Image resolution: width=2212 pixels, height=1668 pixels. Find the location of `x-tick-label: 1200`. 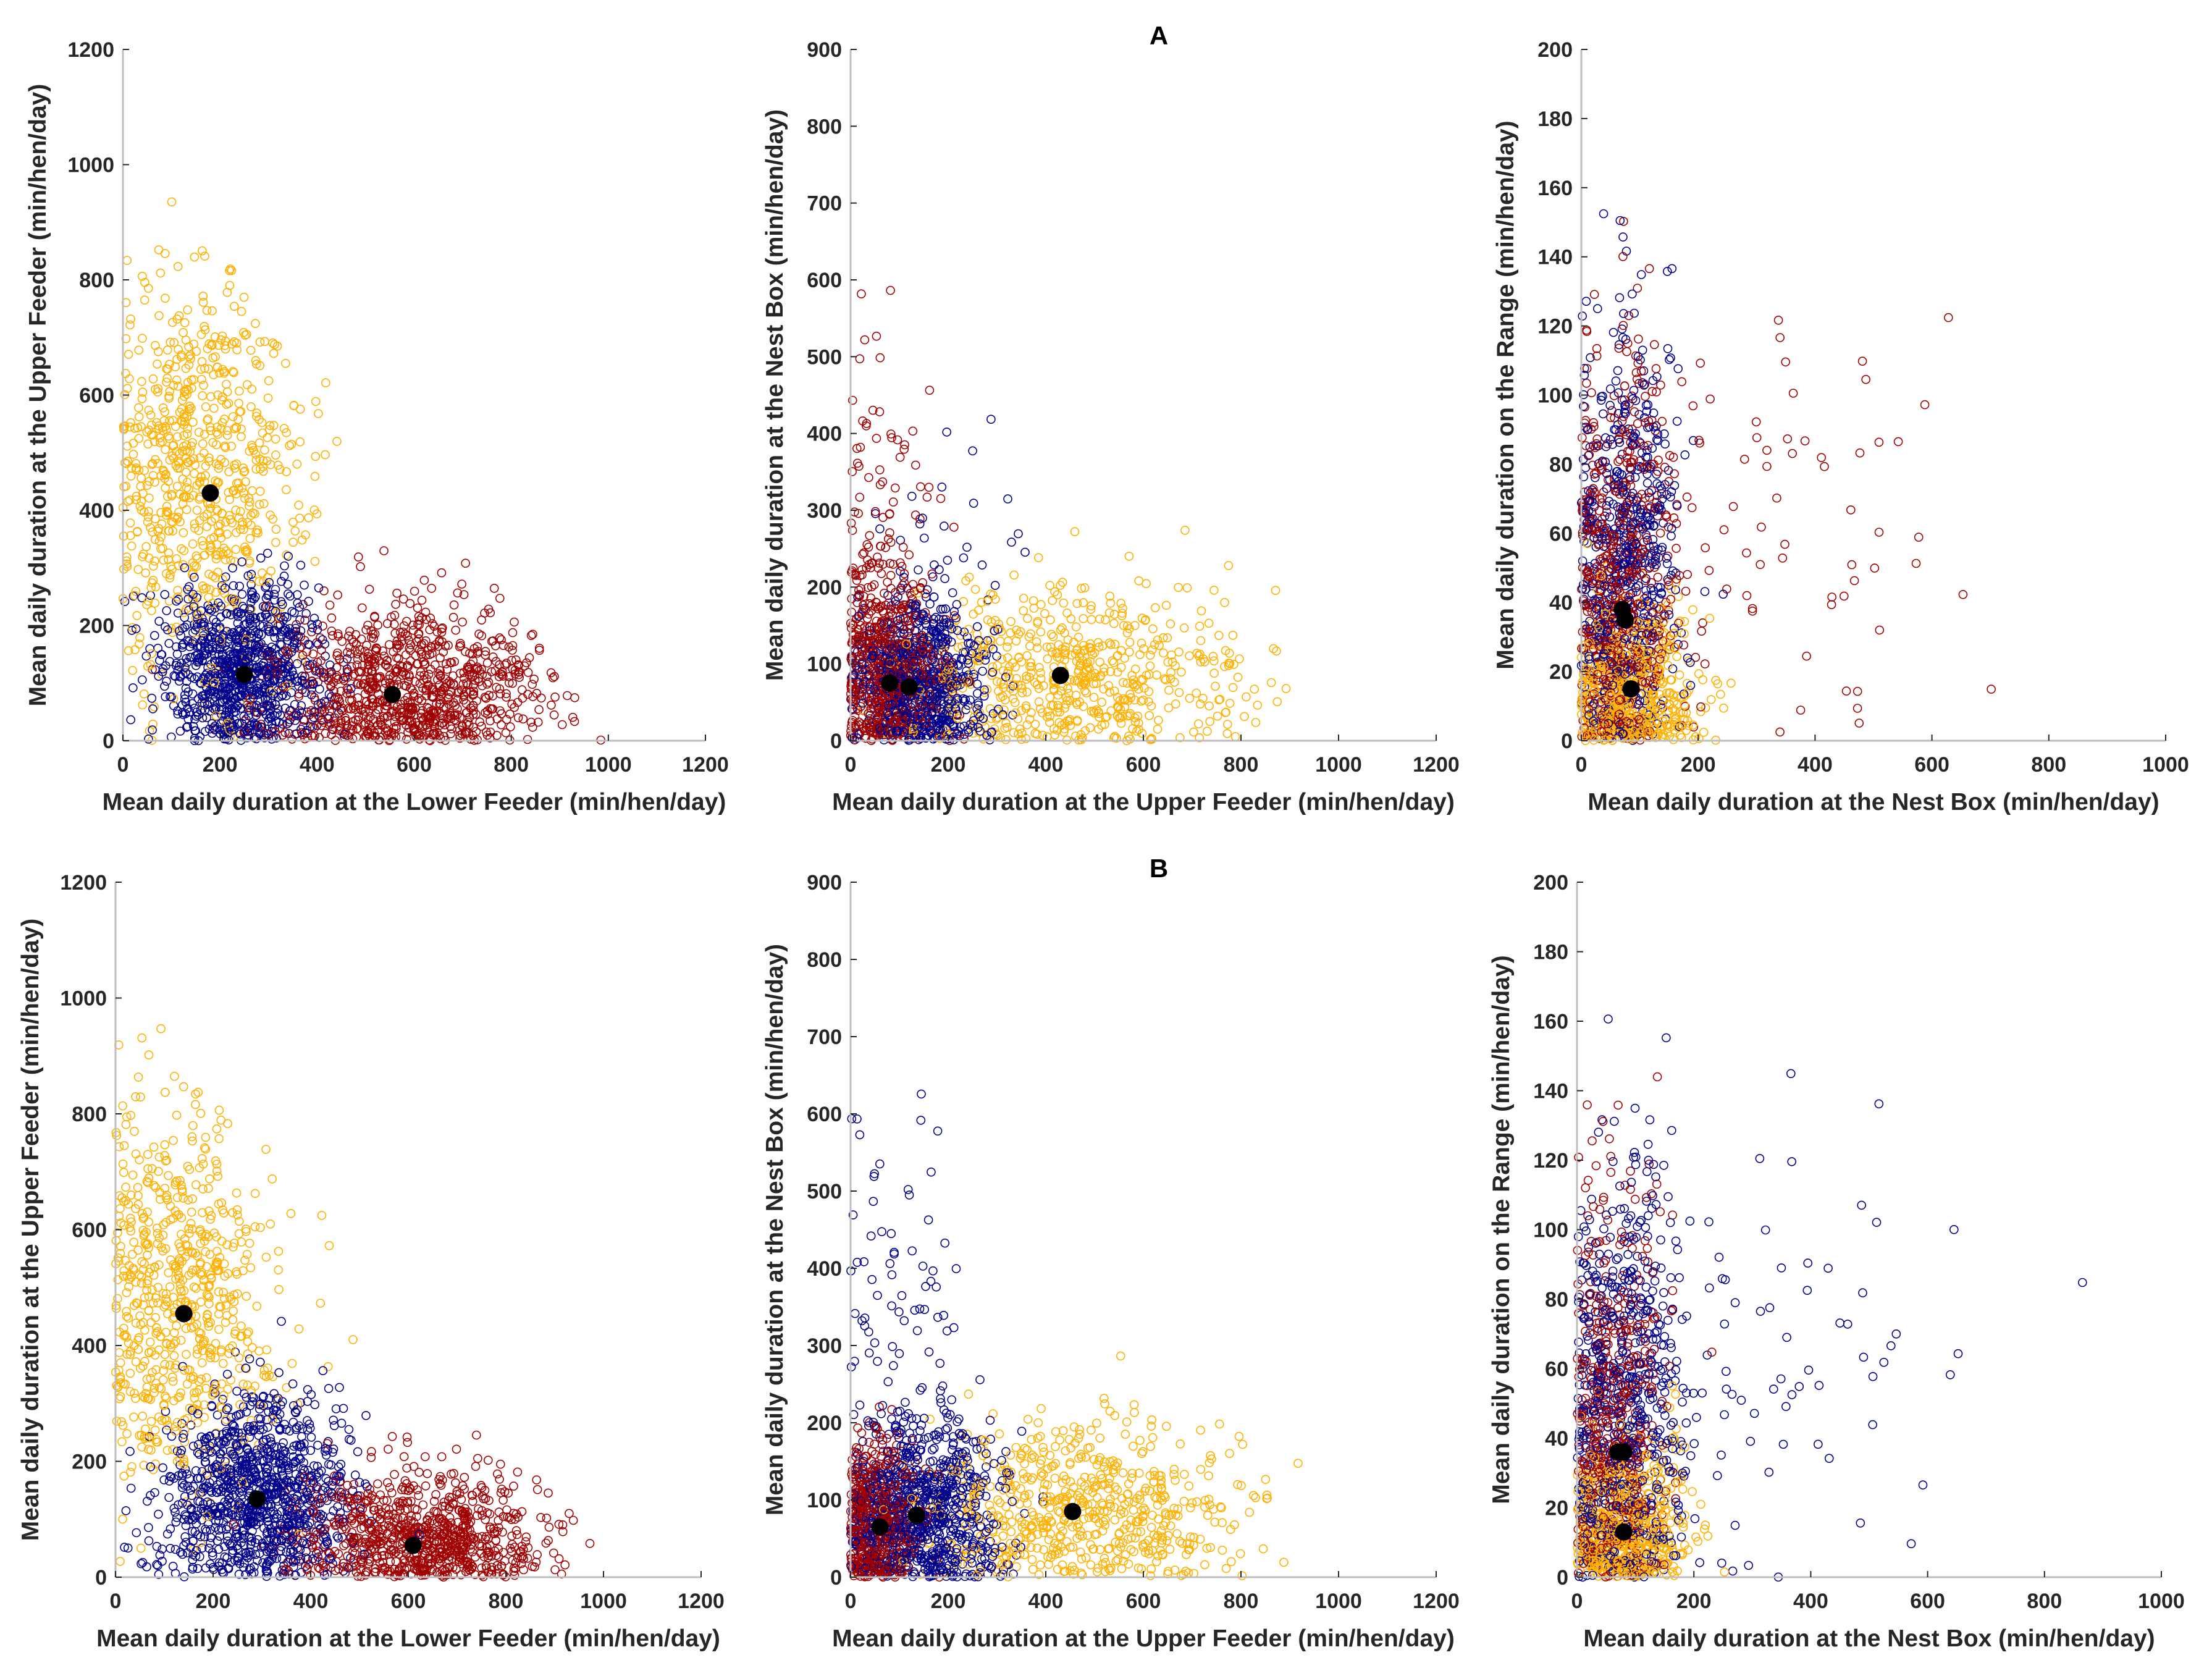

x-tick-label: 1200 is located at coordinates (1437, 765).